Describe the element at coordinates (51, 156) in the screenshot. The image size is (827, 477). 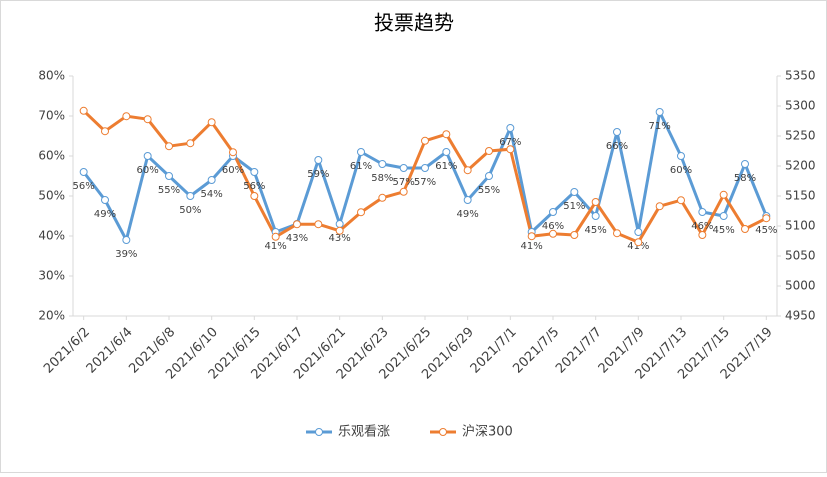
I see `y-tick-label: 60%` at that location.